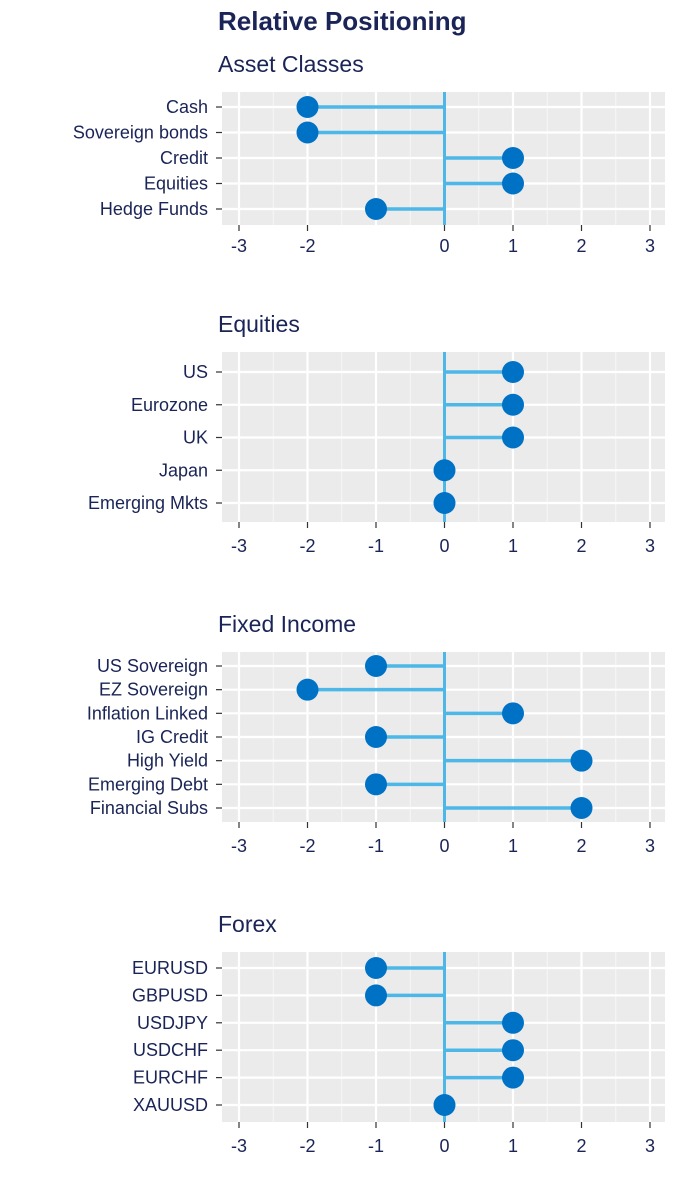 The image size is (685, 1200). I want to click on panel-title: Forex, so click(247, 924).